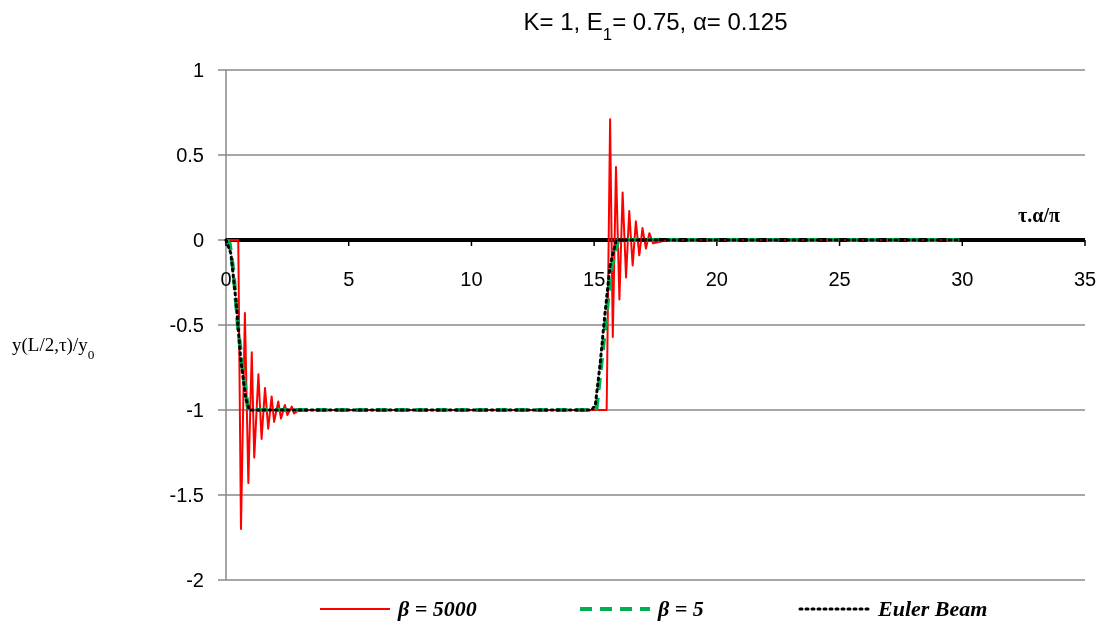  I want to click on x-tick-label: 15, so click(594, 279).